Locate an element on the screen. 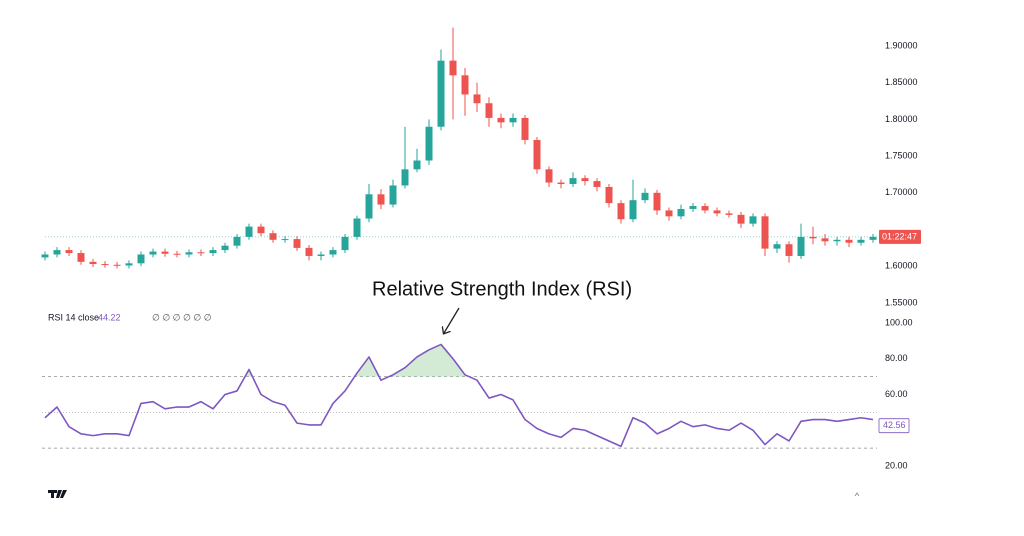  y-tick-label: 20.00 is located at coordinates (896, 465).